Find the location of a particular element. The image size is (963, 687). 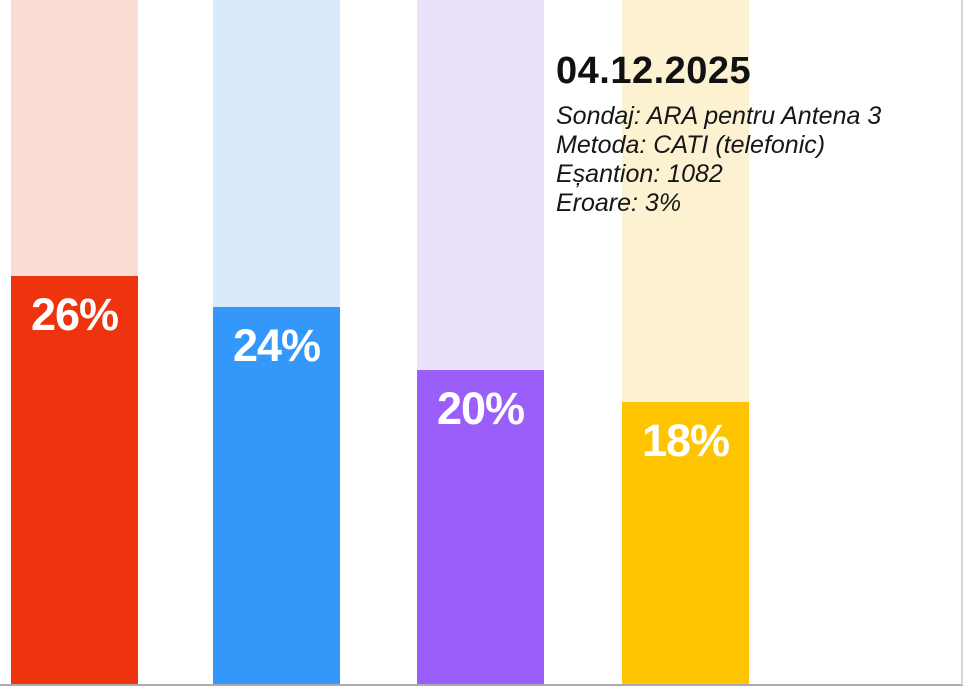

poll-info-line-metoda: Metoda: CATI (telefonic) is located at coordinates (691, 145).